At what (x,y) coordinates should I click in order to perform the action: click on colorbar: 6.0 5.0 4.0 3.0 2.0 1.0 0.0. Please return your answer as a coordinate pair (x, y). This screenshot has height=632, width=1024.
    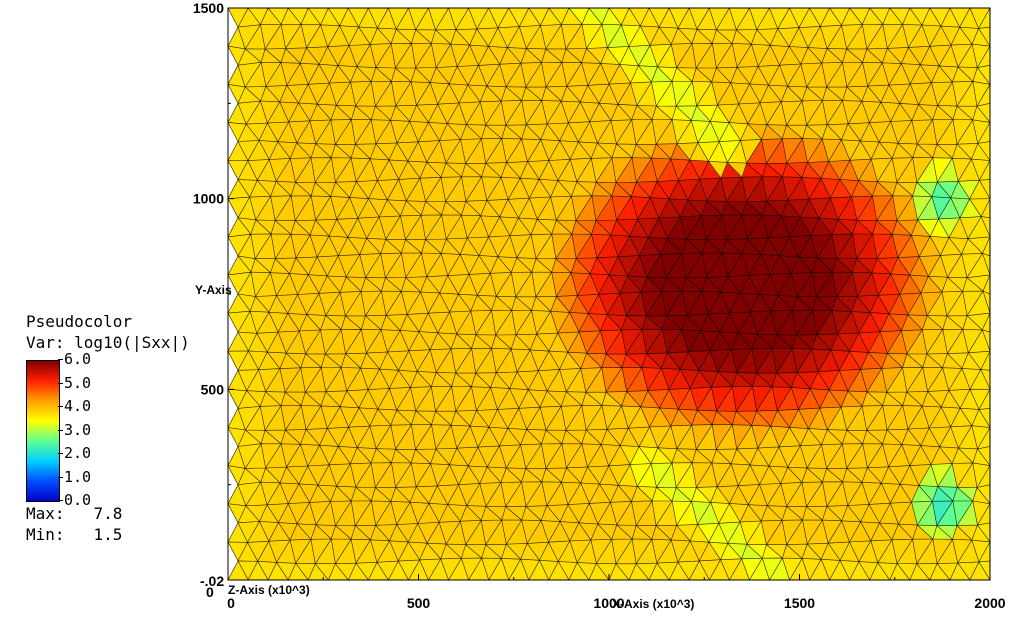
    Looking at the image, I should click on (108, 429).